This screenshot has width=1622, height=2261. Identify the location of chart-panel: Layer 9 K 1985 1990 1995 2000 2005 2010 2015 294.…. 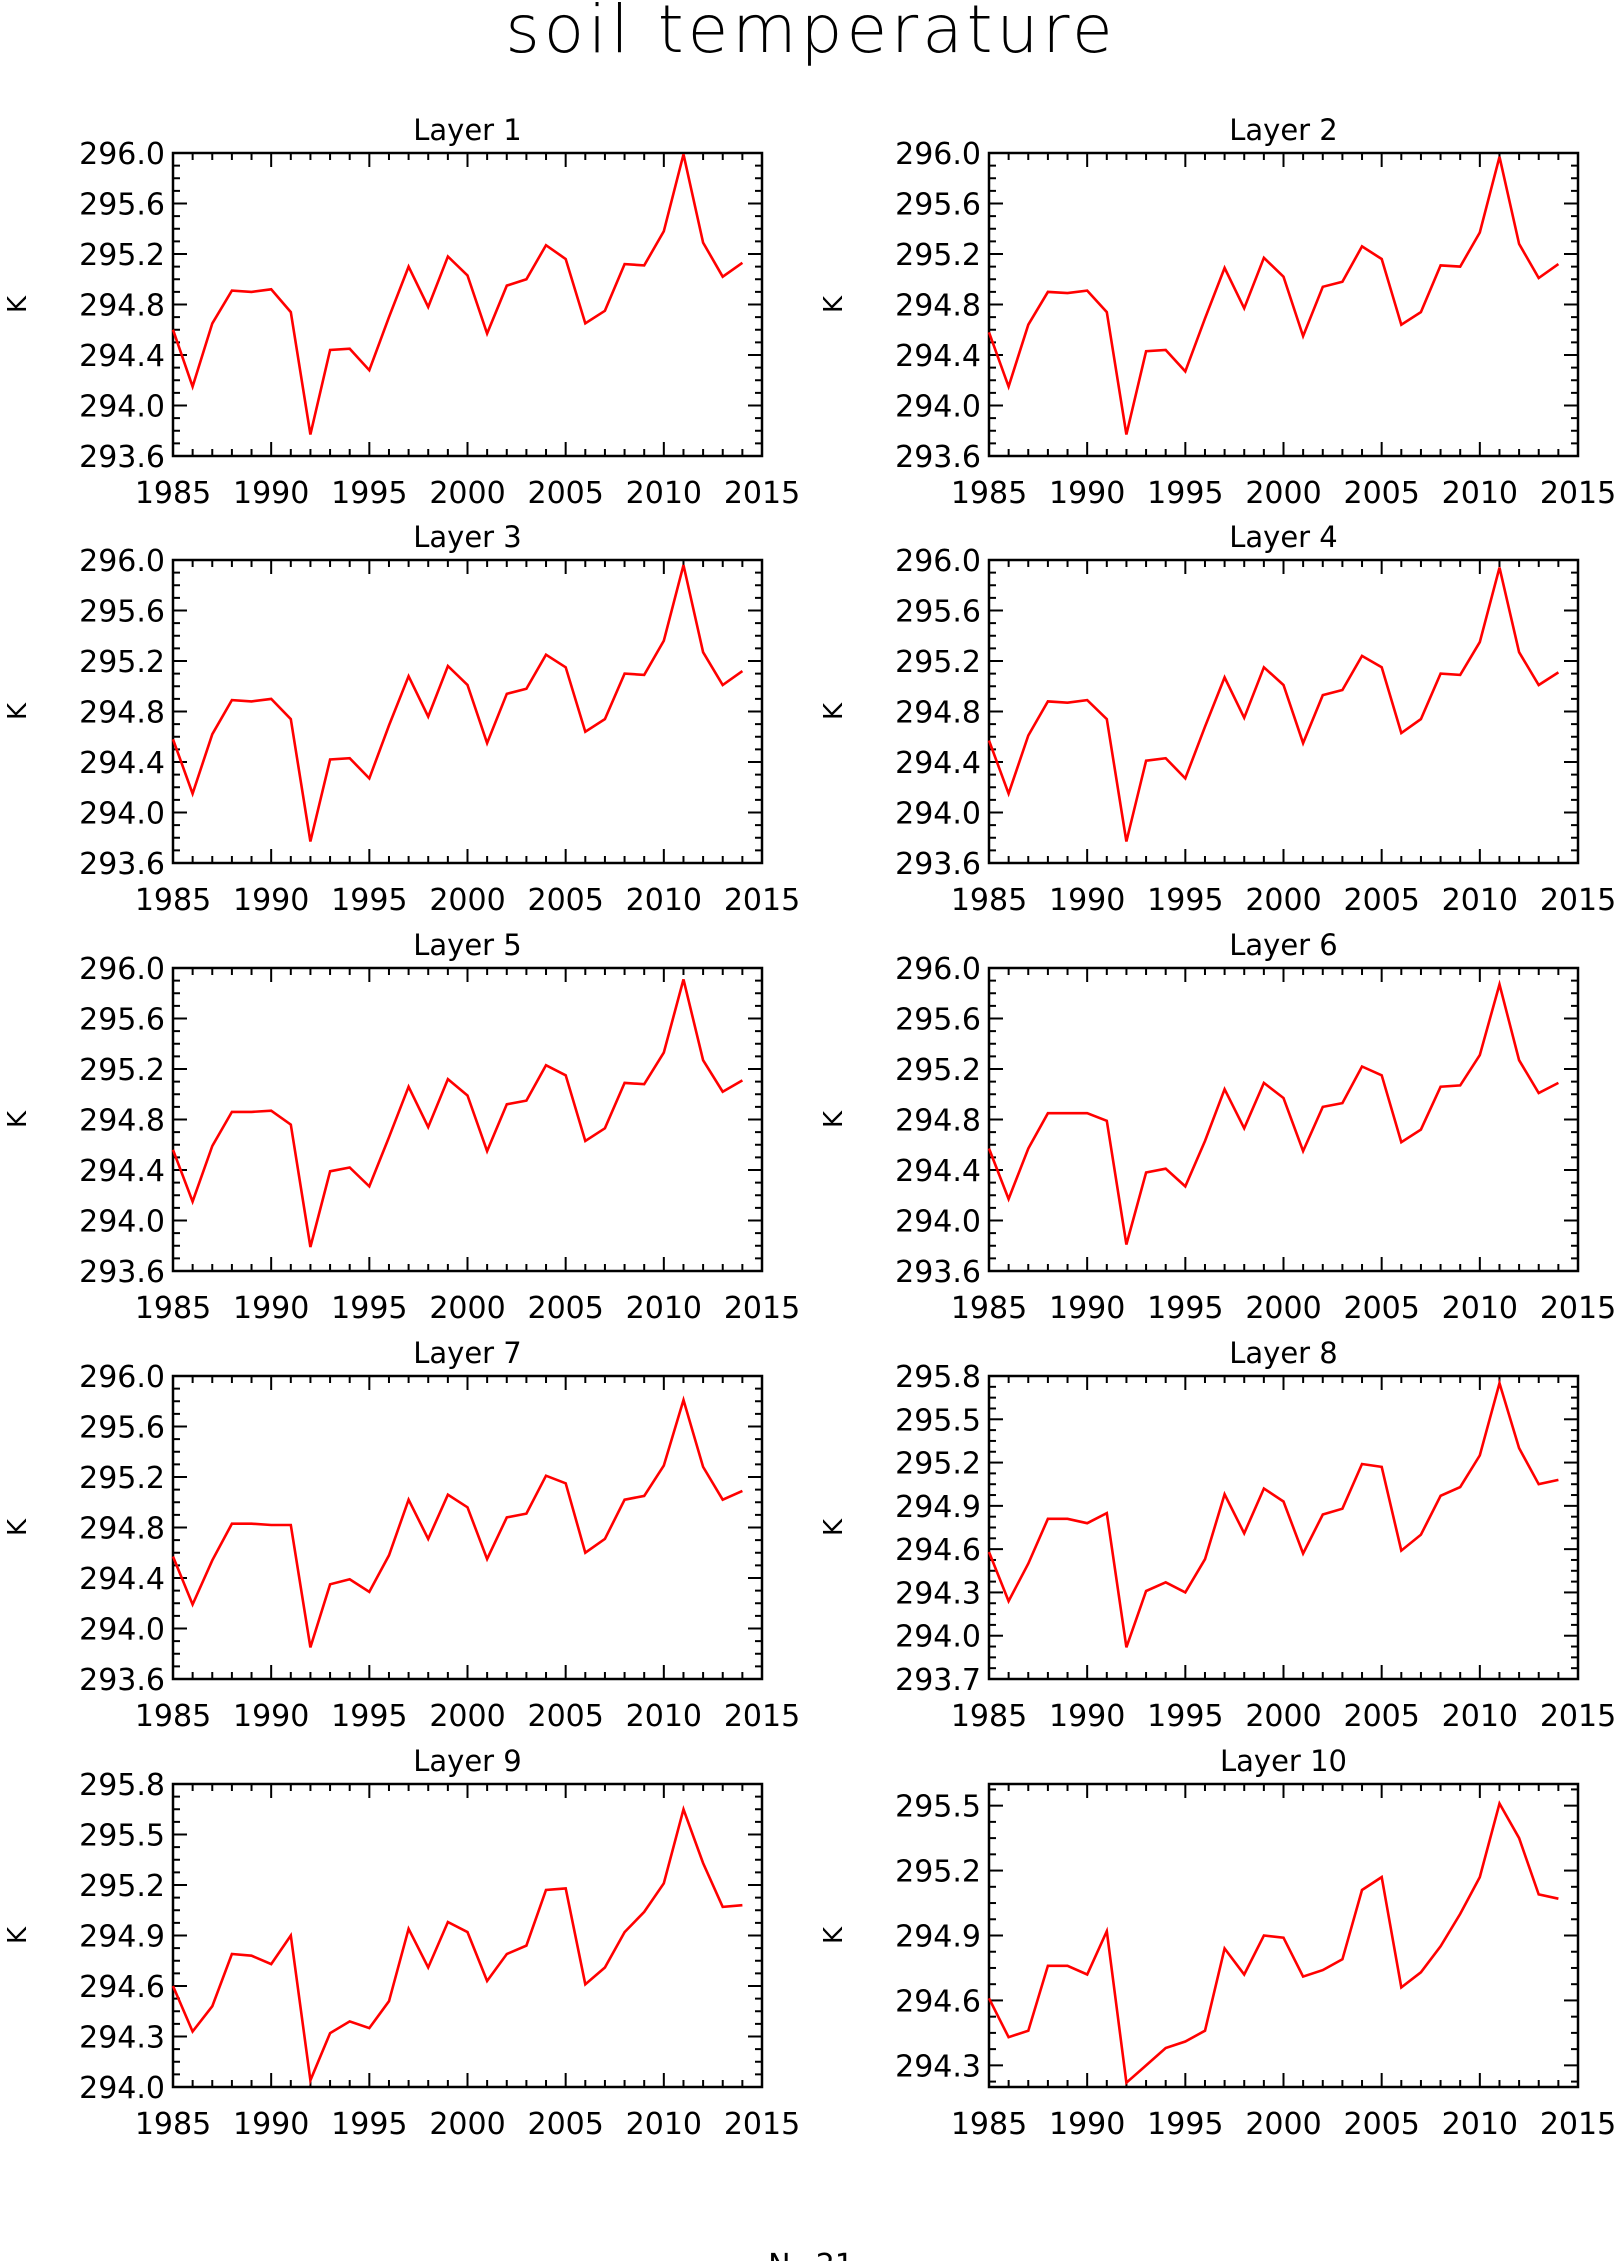
(401, 1943).